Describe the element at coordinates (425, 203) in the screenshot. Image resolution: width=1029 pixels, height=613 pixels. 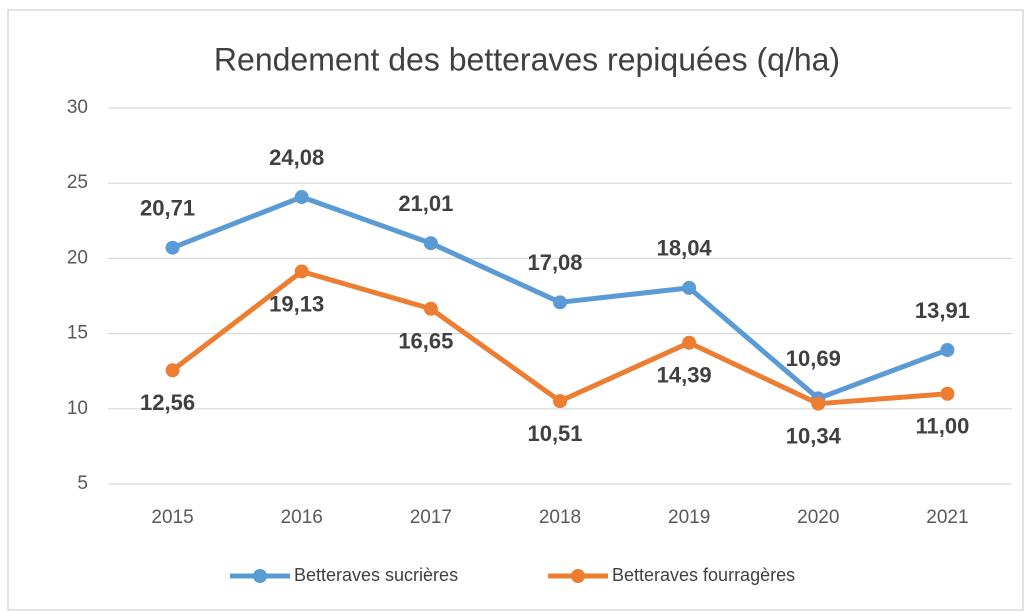
I see `value-label: 21,01` at that location.